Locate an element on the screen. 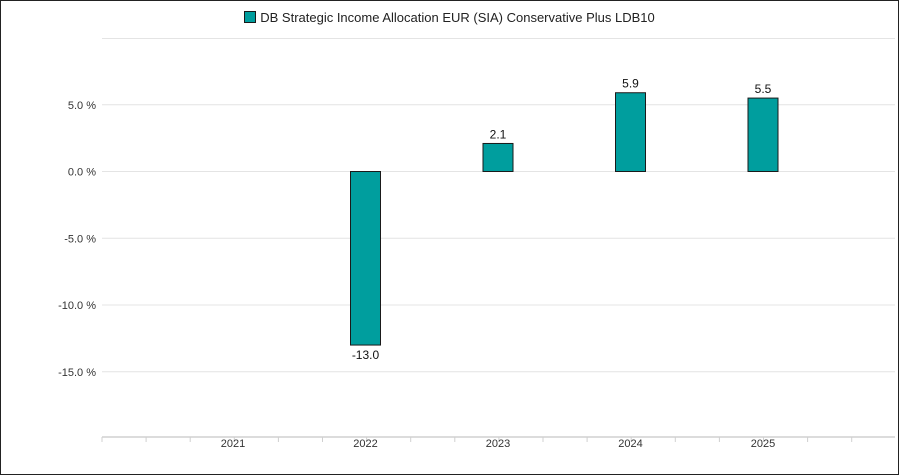  y-tick-label: -5.0 % is located at coordinates (80, 239).